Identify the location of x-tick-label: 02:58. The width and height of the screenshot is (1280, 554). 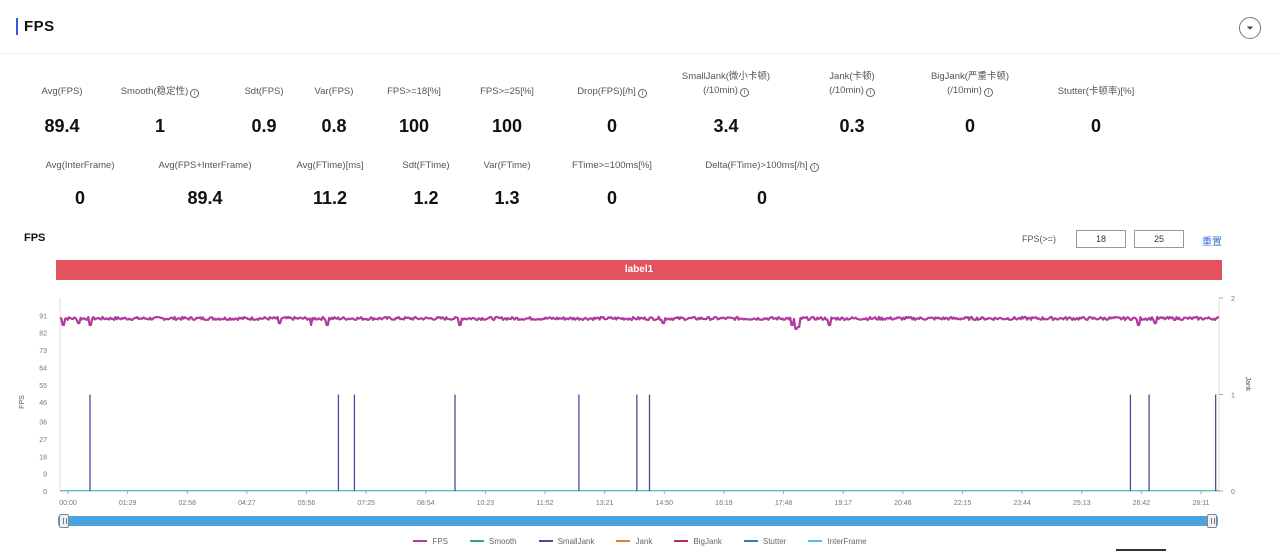
(187, 503).